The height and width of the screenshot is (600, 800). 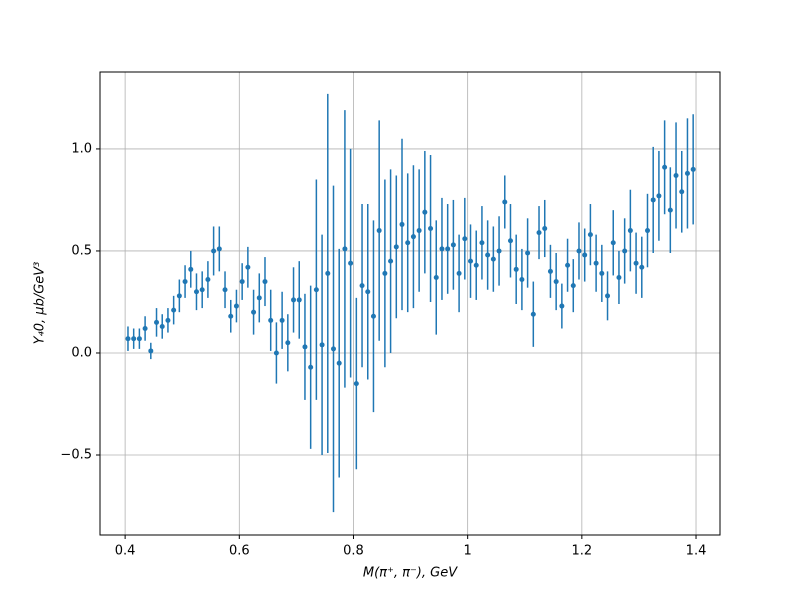 I want to click on x-tick-label: 1.4, so click(x=696, y=551).